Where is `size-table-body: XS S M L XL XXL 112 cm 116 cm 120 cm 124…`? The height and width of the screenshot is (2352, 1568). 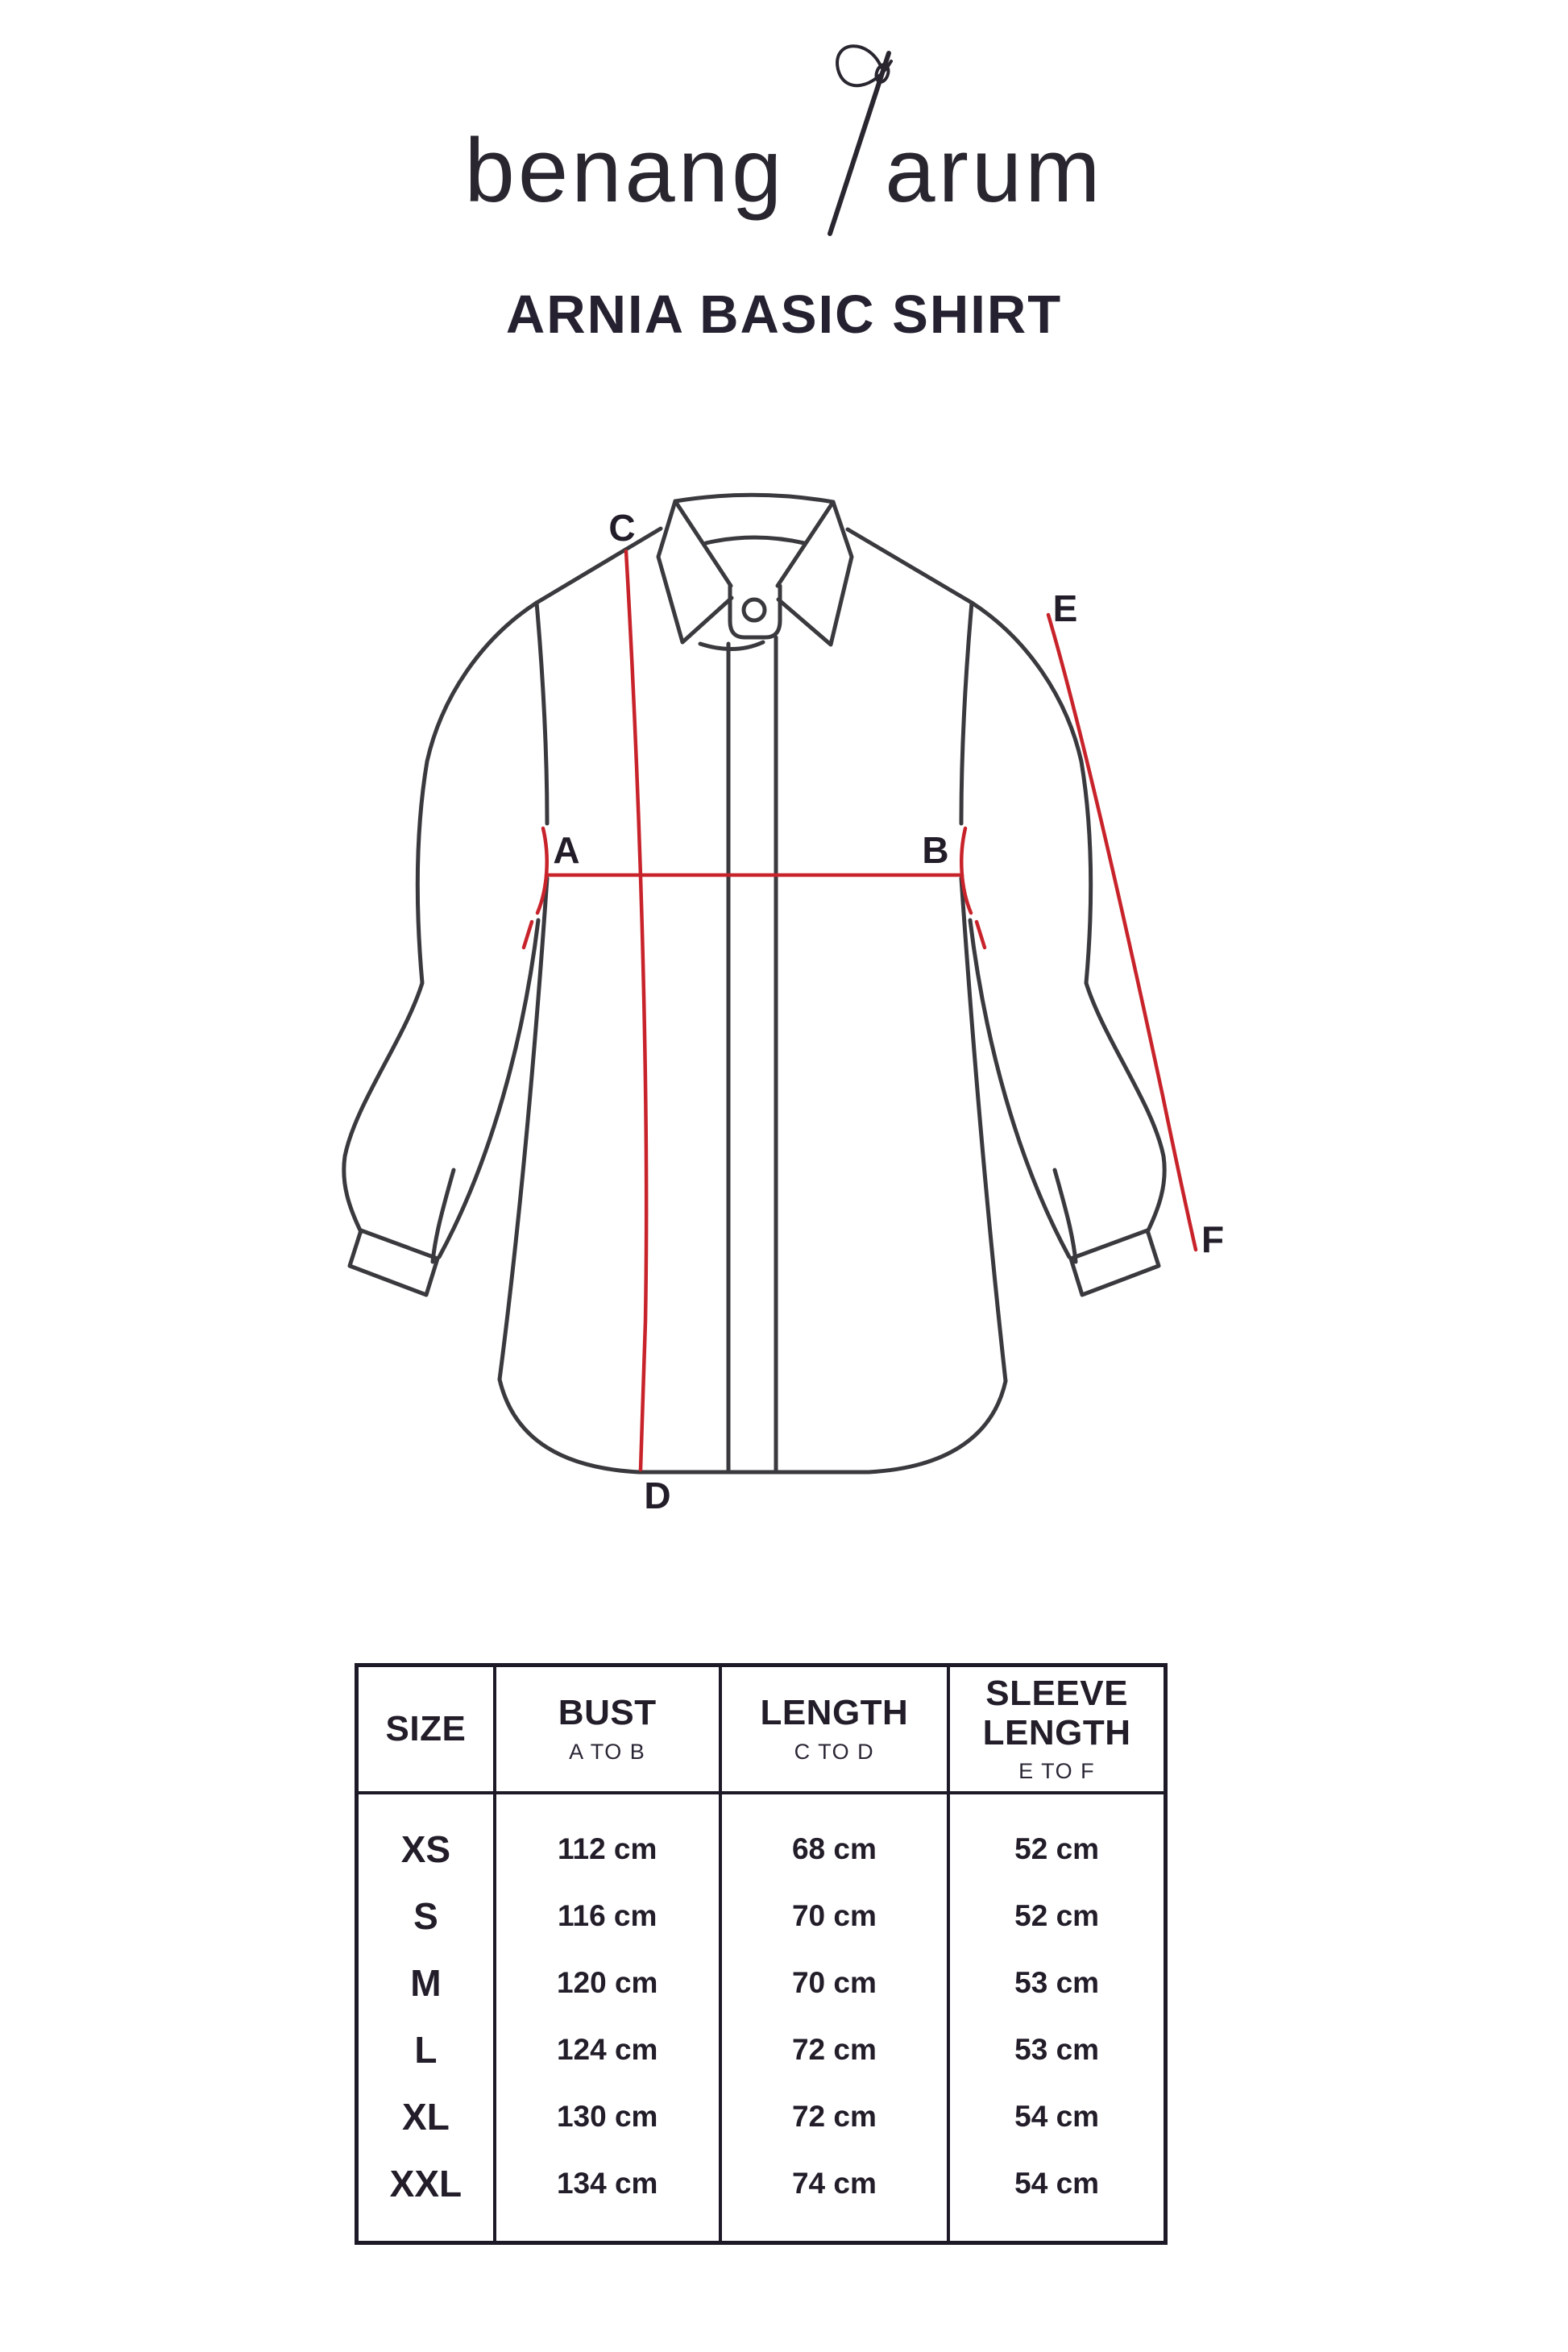
size-table-body: XS S M L XL XXL 112 cm 116 cm 120 cm 124… is located at coordinates (761, 2018).